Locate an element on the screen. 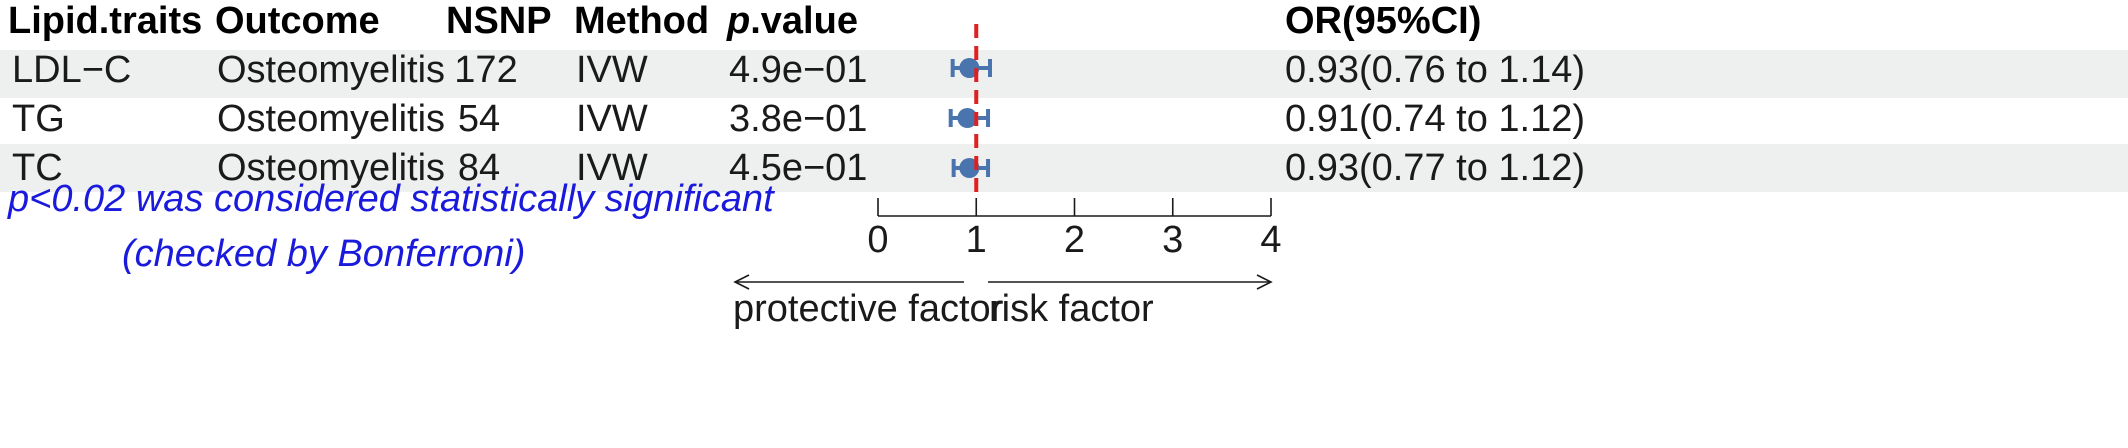 Image resolution: width=2128 pixels, height=448 pixels. cell-trait: TC is located at coordinates (37, 168).